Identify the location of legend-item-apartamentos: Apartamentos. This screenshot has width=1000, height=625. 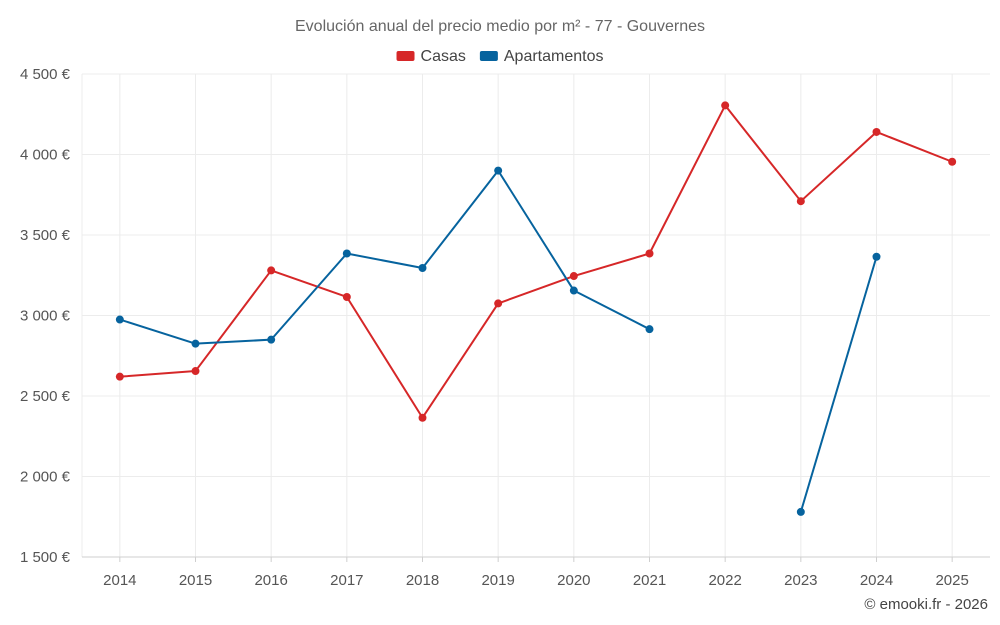
(541, 56).